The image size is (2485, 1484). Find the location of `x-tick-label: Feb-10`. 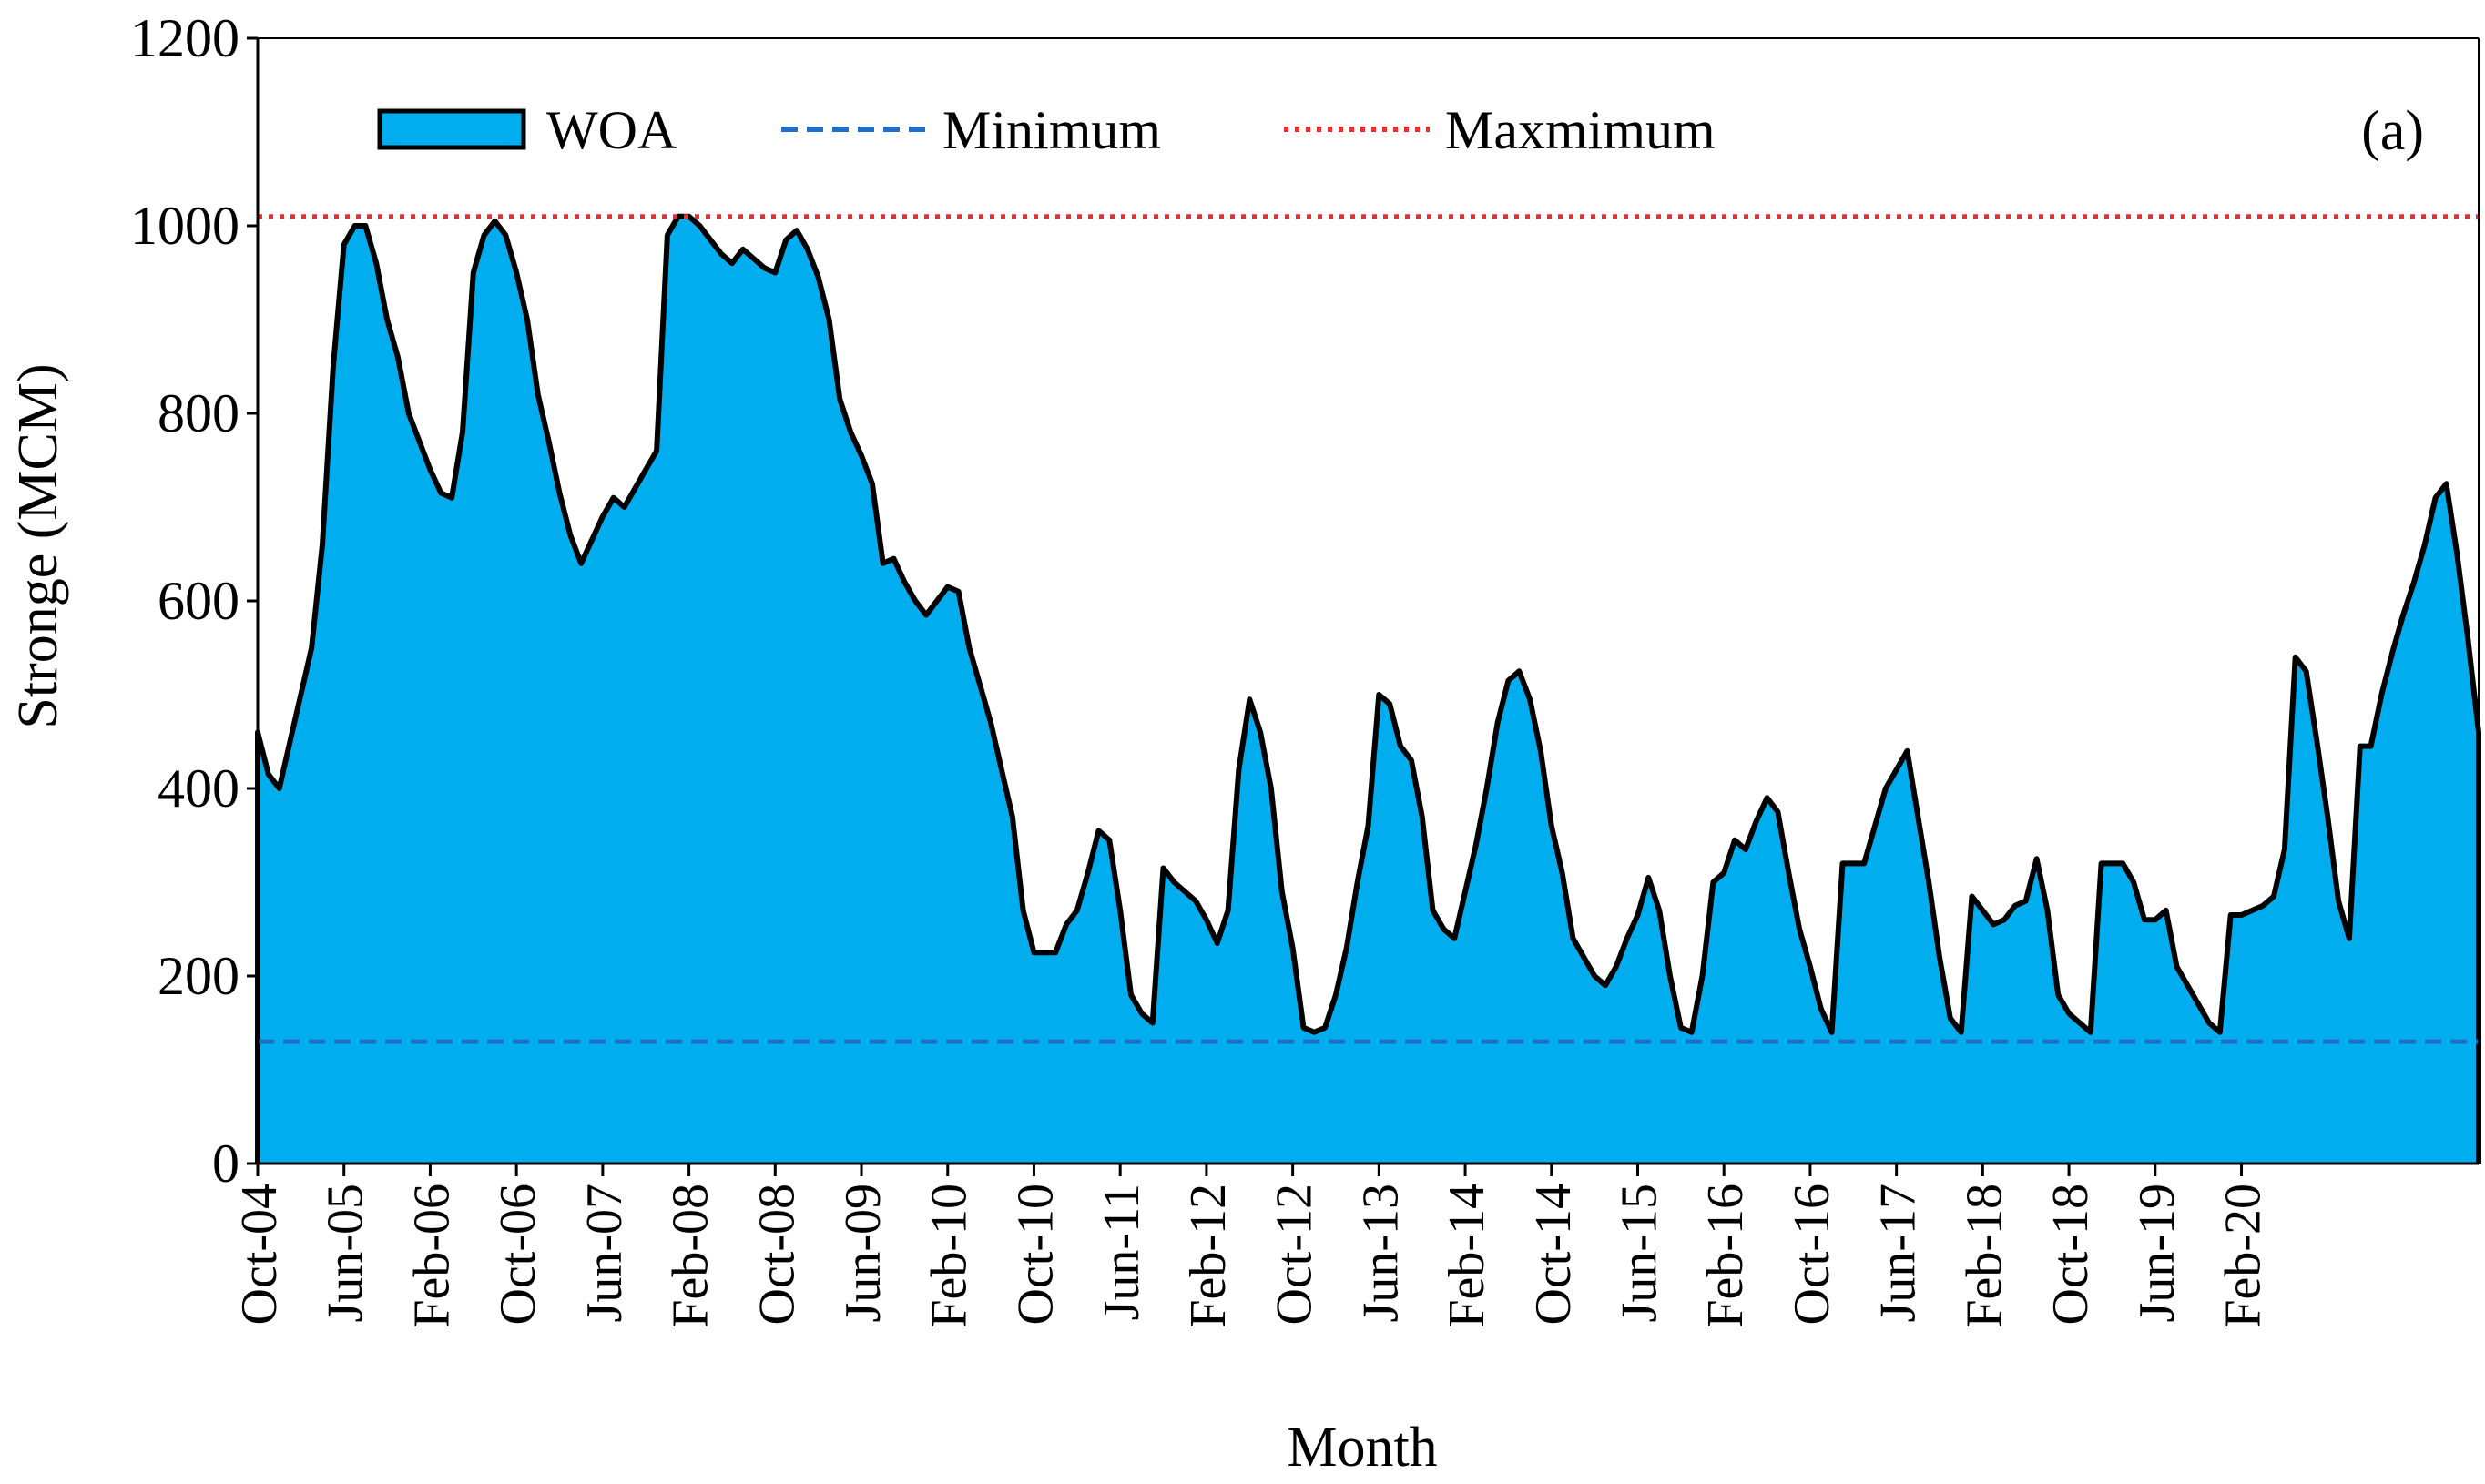

x-tick-label: Feb-10 is located at coordinates (950, 1256).